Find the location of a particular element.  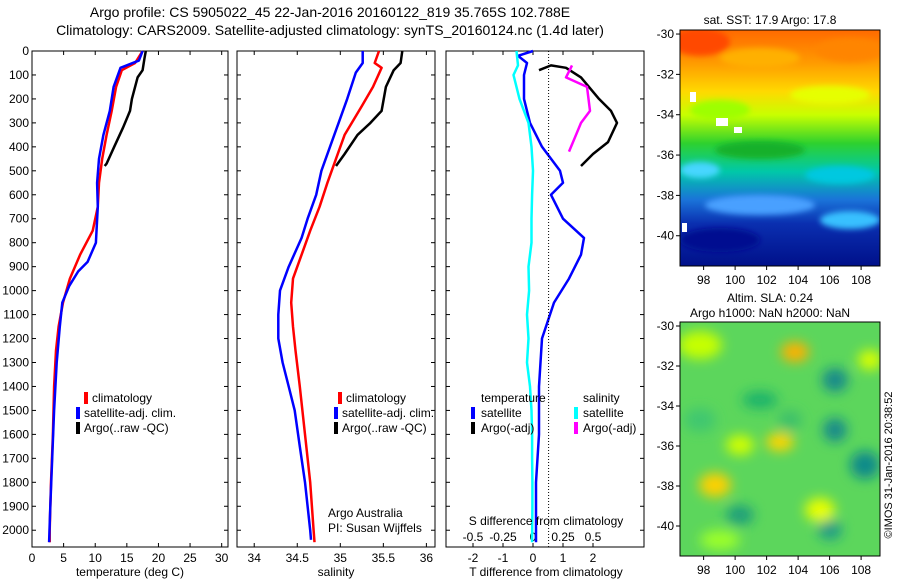

x-tick-label: 5 is located at coordinates (63, 558).